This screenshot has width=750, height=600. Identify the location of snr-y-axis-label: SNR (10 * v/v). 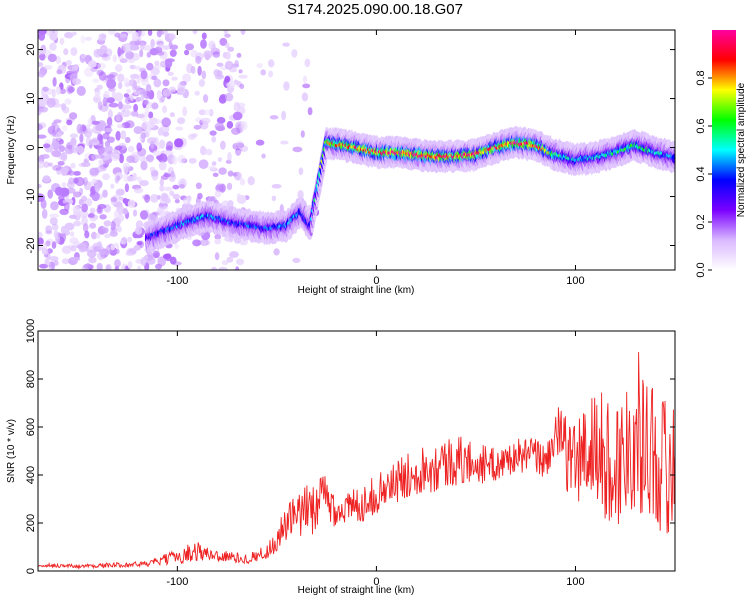
(11, 451).